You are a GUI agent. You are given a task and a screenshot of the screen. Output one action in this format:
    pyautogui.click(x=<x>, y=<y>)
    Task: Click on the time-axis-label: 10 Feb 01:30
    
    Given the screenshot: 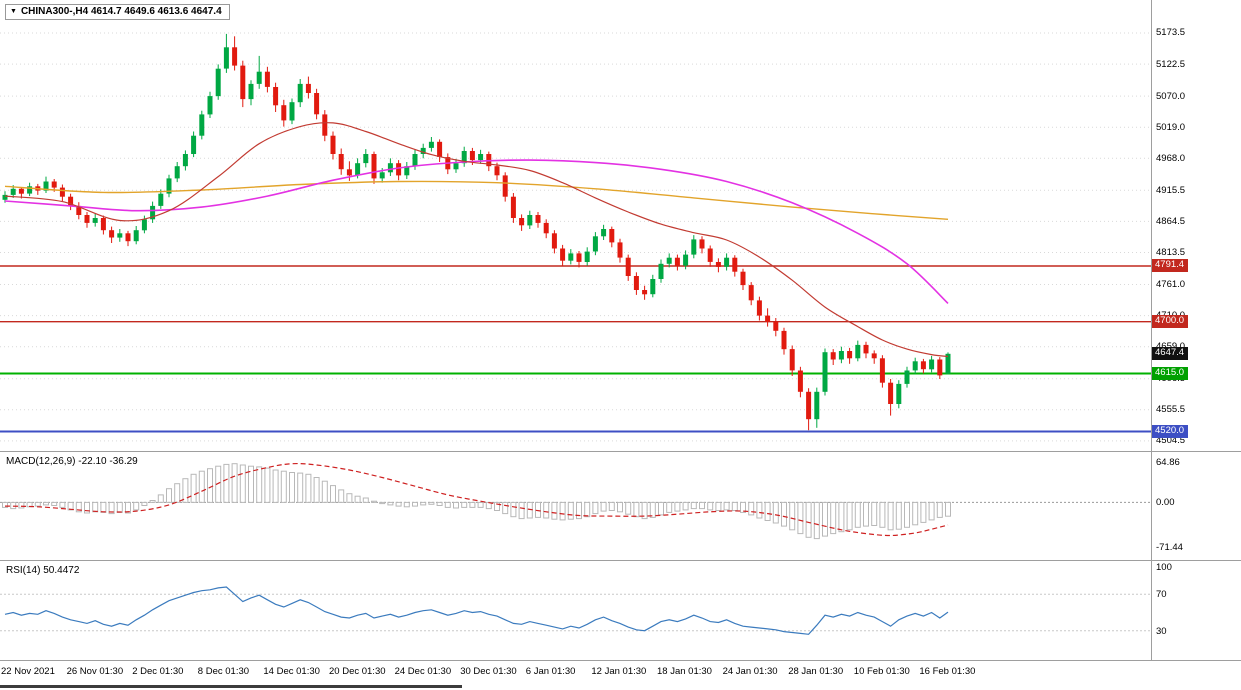 What is the action you would take?
    pyautogui.click(x=881, y=671)
    